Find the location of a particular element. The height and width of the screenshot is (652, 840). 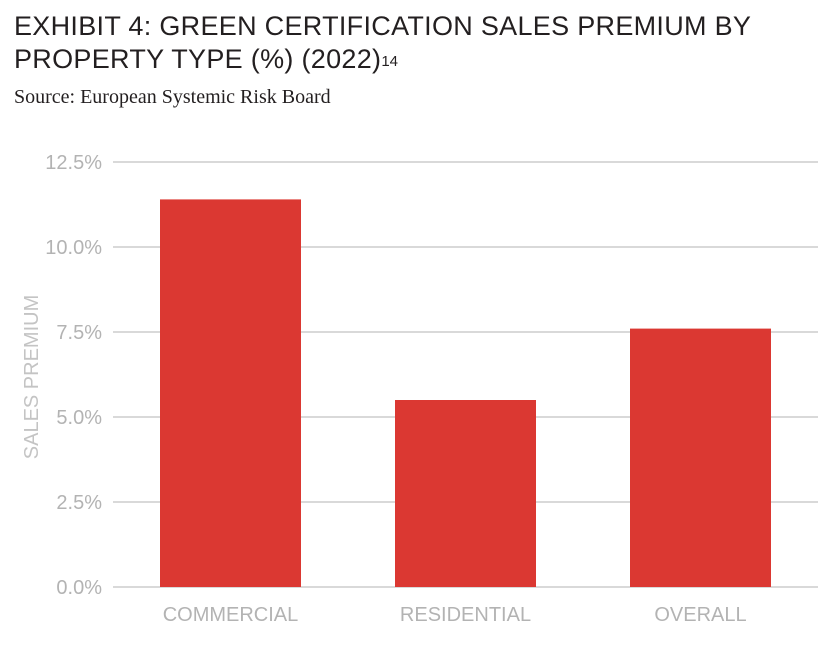

bar-commercial is located at coordinates (230, 393).